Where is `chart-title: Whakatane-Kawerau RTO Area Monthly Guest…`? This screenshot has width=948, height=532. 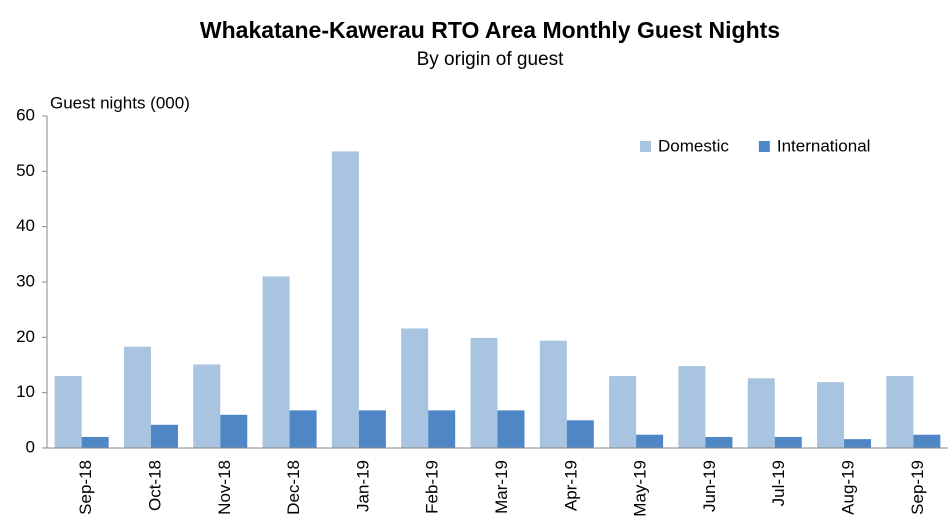 chart-title: Whakatane-Kawerau RTO Area Monthly Guest… is located at coordinates (490, 30).